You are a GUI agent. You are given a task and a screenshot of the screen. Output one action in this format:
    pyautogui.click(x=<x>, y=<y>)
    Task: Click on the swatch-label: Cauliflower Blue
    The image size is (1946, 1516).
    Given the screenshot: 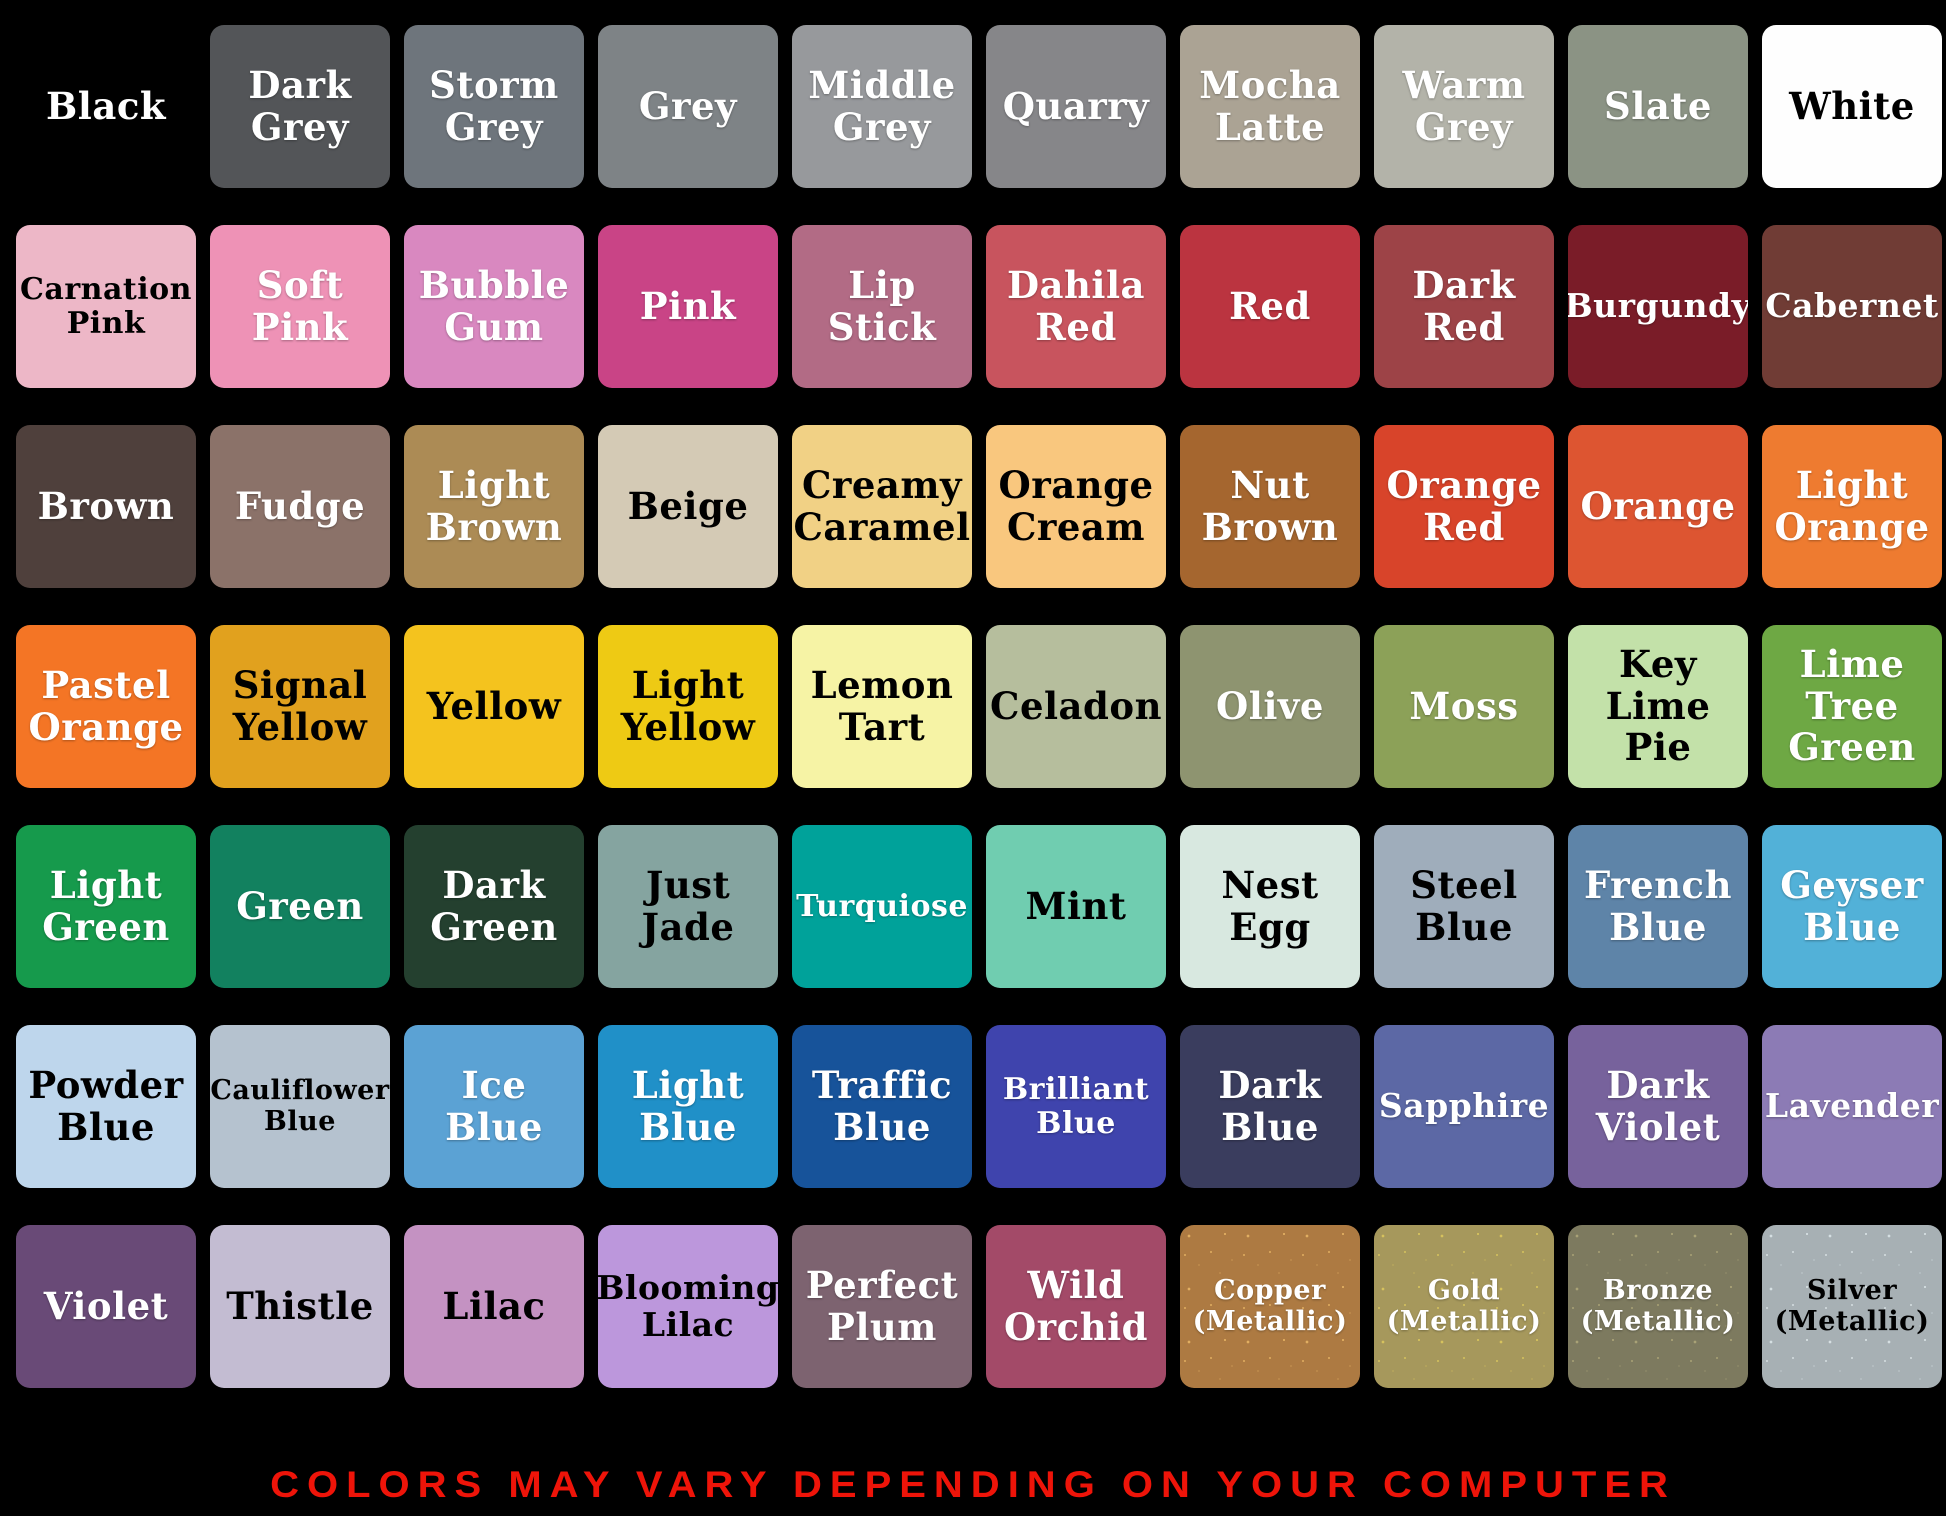 What is the action you would take?
    pyautogui.click(x=300, y=1106)
    